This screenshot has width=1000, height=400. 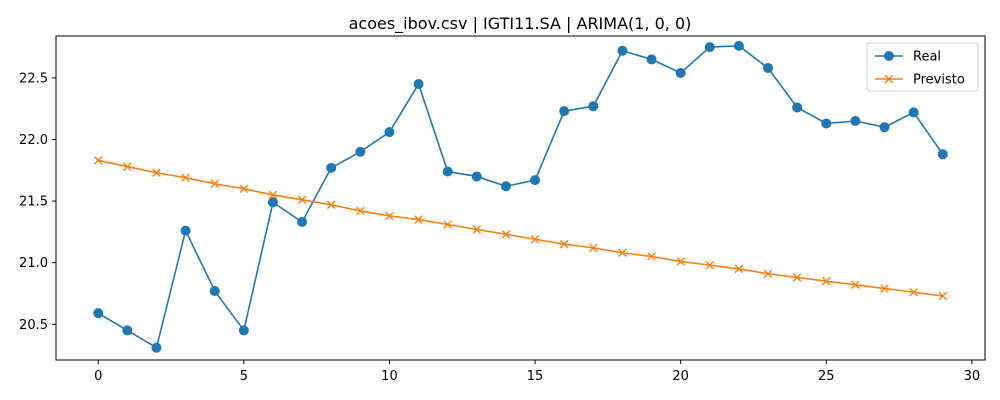 I want to click on y-tick-label: 21.5, so click(x=33, y=202).